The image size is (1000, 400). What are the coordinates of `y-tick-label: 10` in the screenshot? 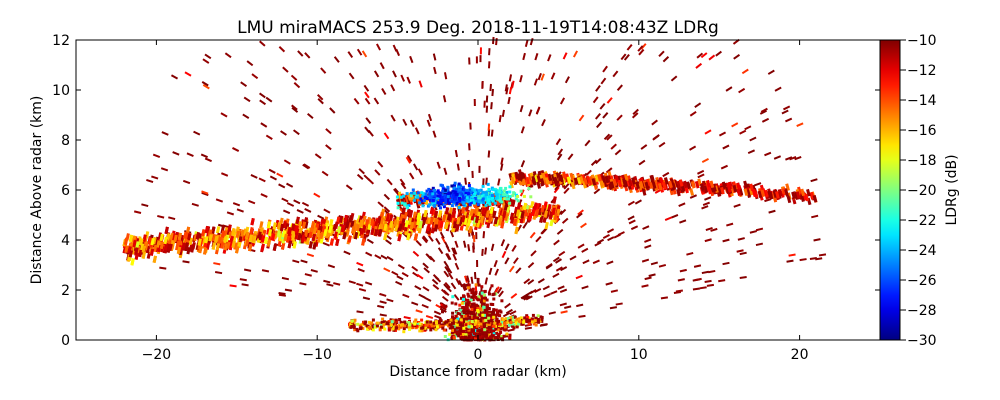 It's located at (61, 91).